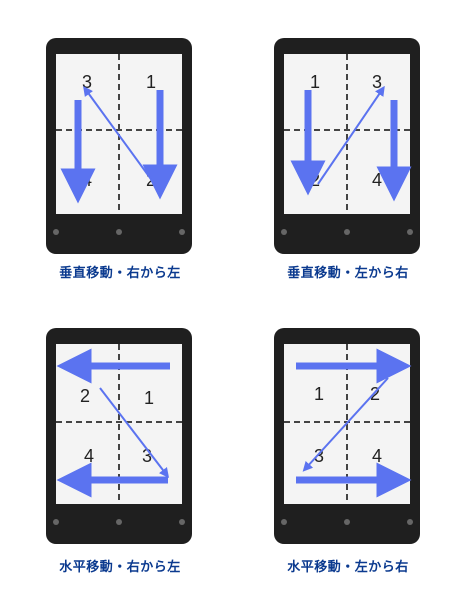 This screenshot has height=611, width=472. I want to click on ereader-diagram: 1 2 3 4, so click(347, 436).